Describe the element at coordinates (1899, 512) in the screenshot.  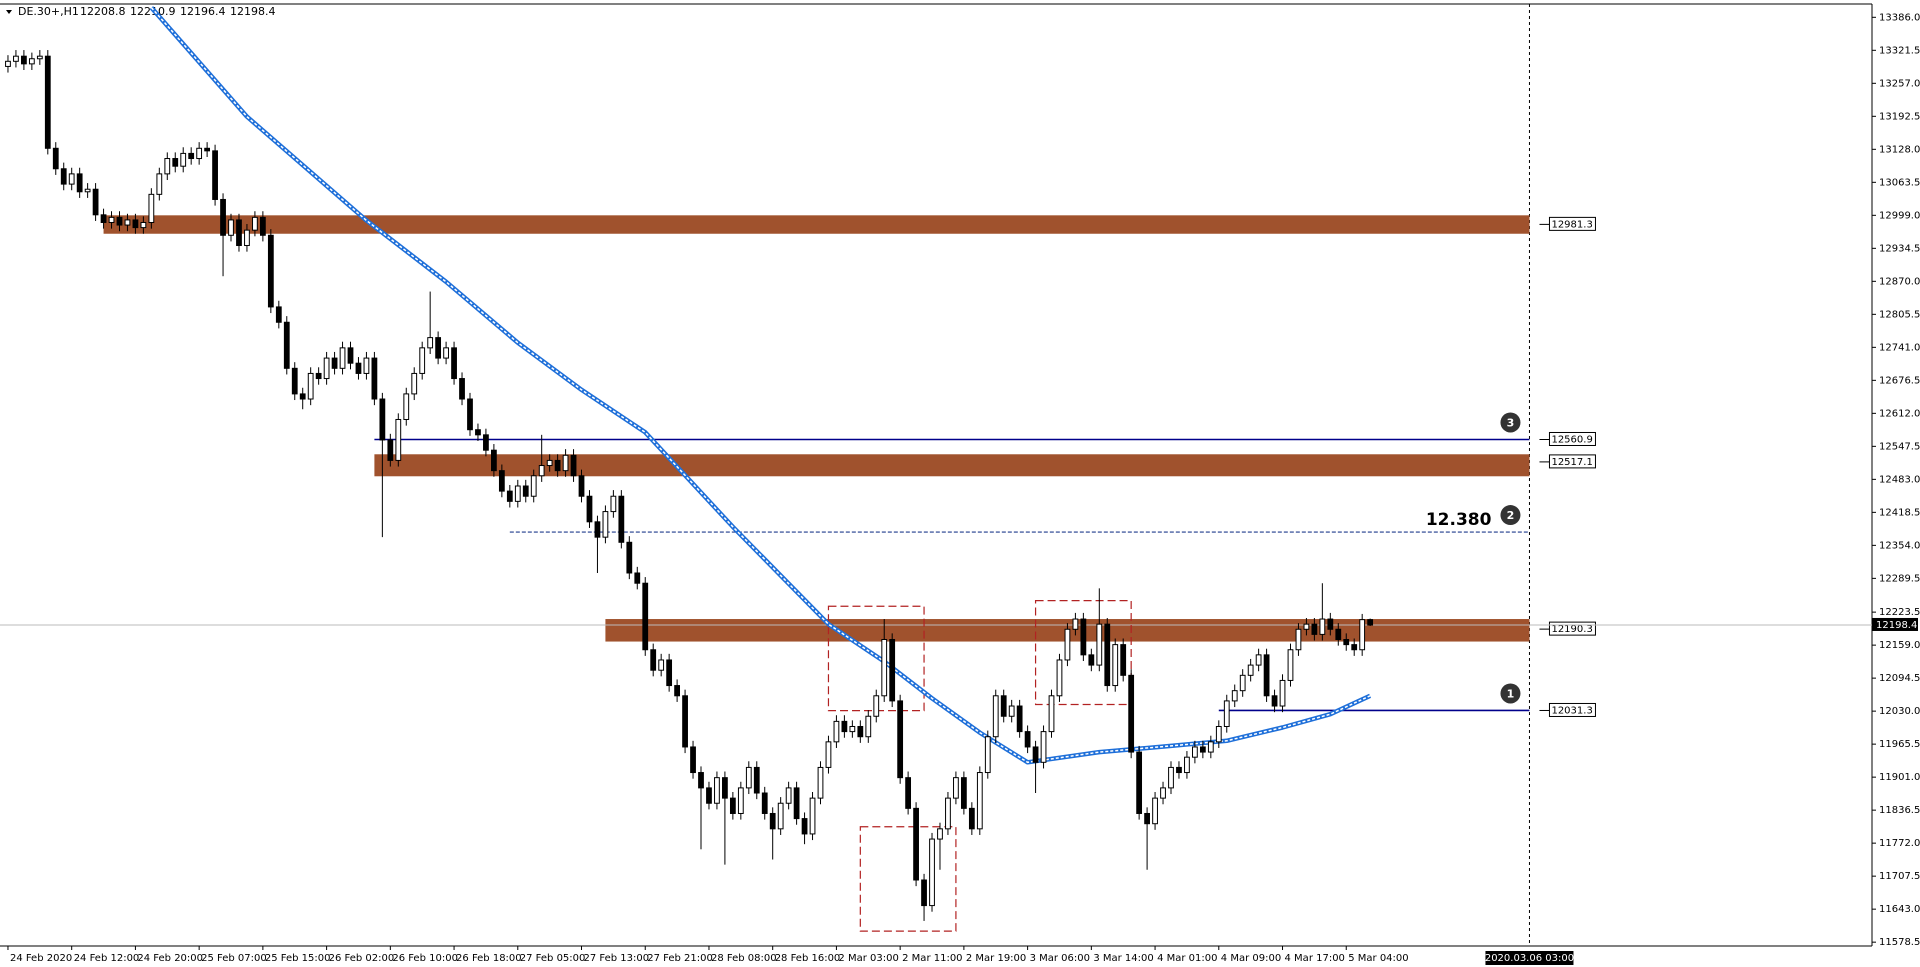
I see `y-tick-label: 12418.5` at that location.